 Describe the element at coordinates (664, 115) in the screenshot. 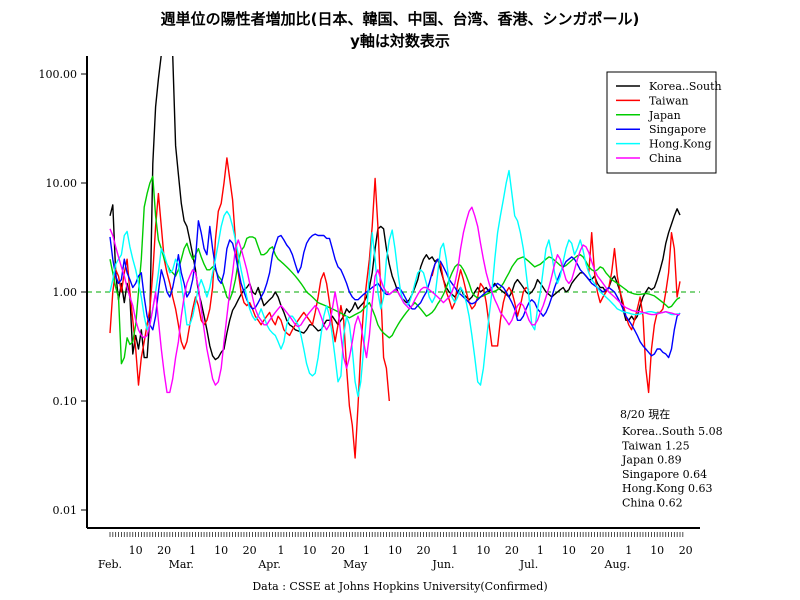

I see `legend-label: Japan` at that location.